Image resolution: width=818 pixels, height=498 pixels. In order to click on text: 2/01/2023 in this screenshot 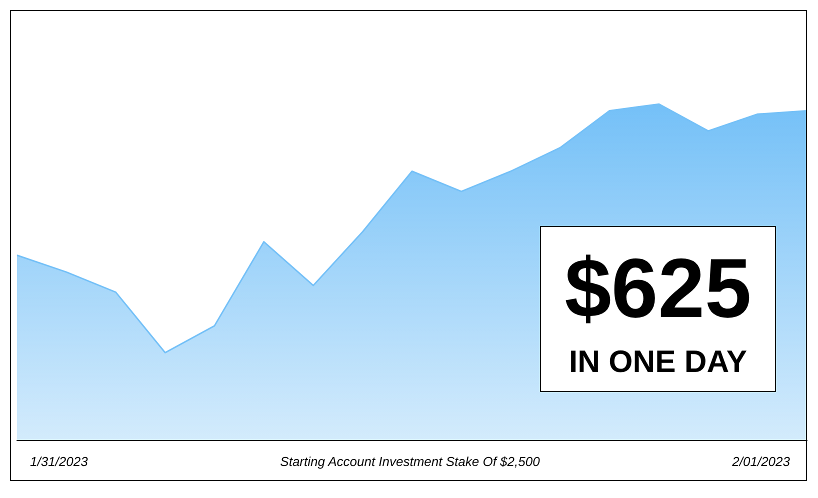, I will do `click(761, 461)`.